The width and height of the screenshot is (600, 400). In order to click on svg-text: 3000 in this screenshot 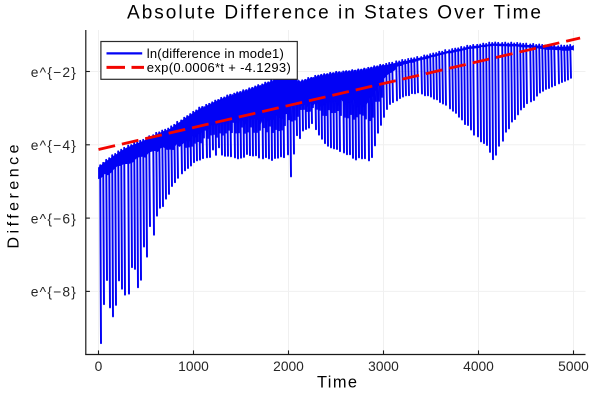, I will do `click(383, 366)`.